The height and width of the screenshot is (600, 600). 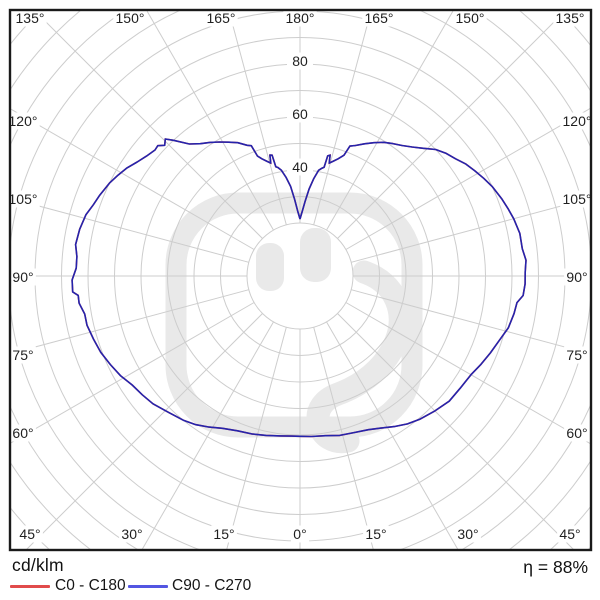 I want to click on svg-text: 60, so click(x=300, y=114).